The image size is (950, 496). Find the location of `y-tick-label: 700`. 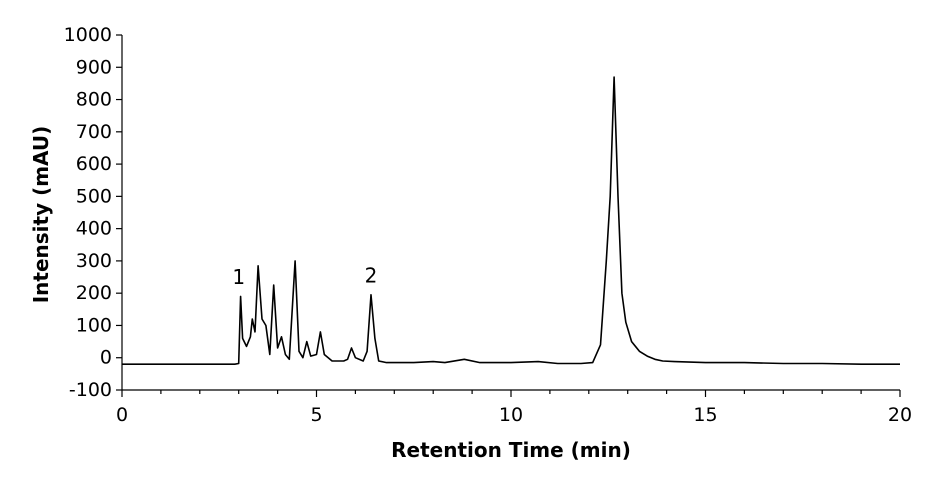

y-tick-label: 700 is located at coordinates (94, 132).